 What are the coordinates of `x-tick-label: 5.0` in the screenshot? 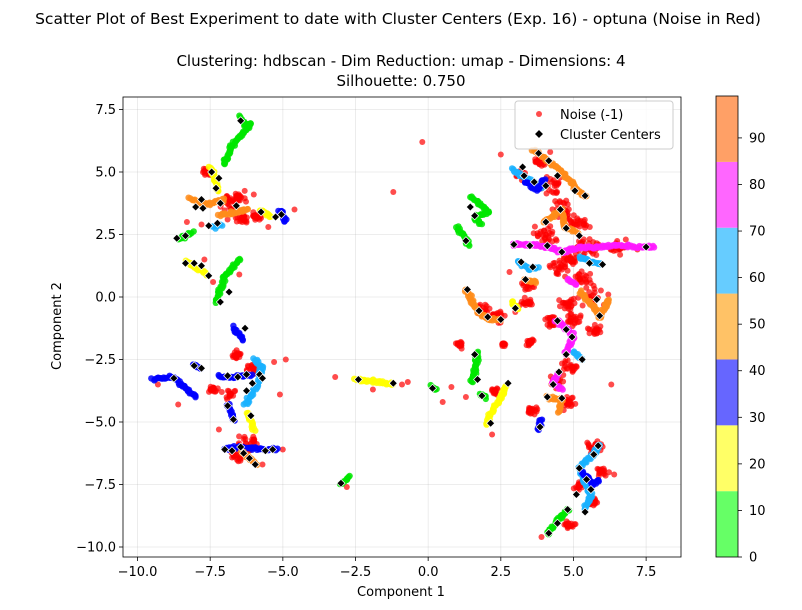 It's located at (573, 572).